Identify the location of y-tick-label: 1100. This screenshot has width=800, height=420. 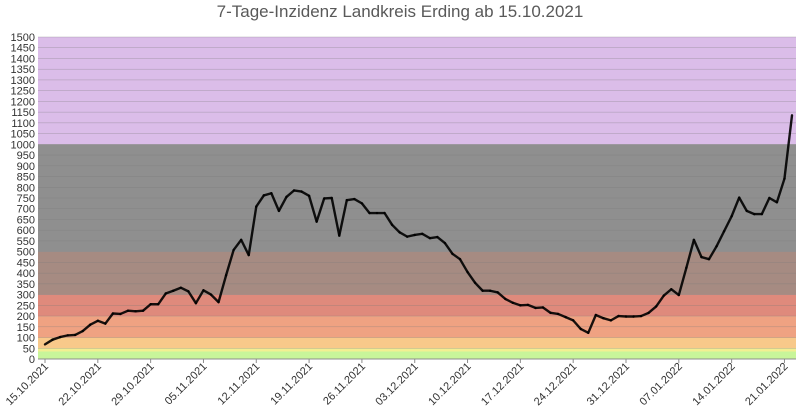
(23, 124).